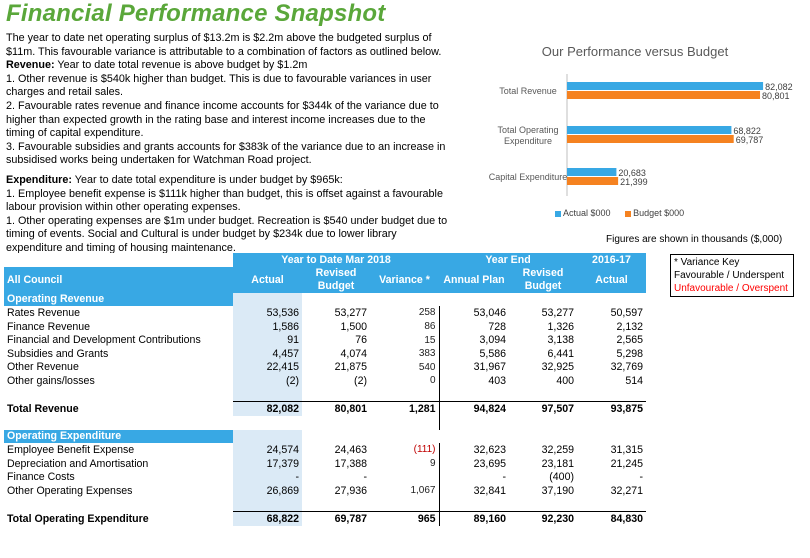 Image resolution: width=810 pixels, height=558 pixels. What do you see at coordinates (118, 279) in the screenshot?
I see `col-all-council: All Council` at bounding box center [118, 279].